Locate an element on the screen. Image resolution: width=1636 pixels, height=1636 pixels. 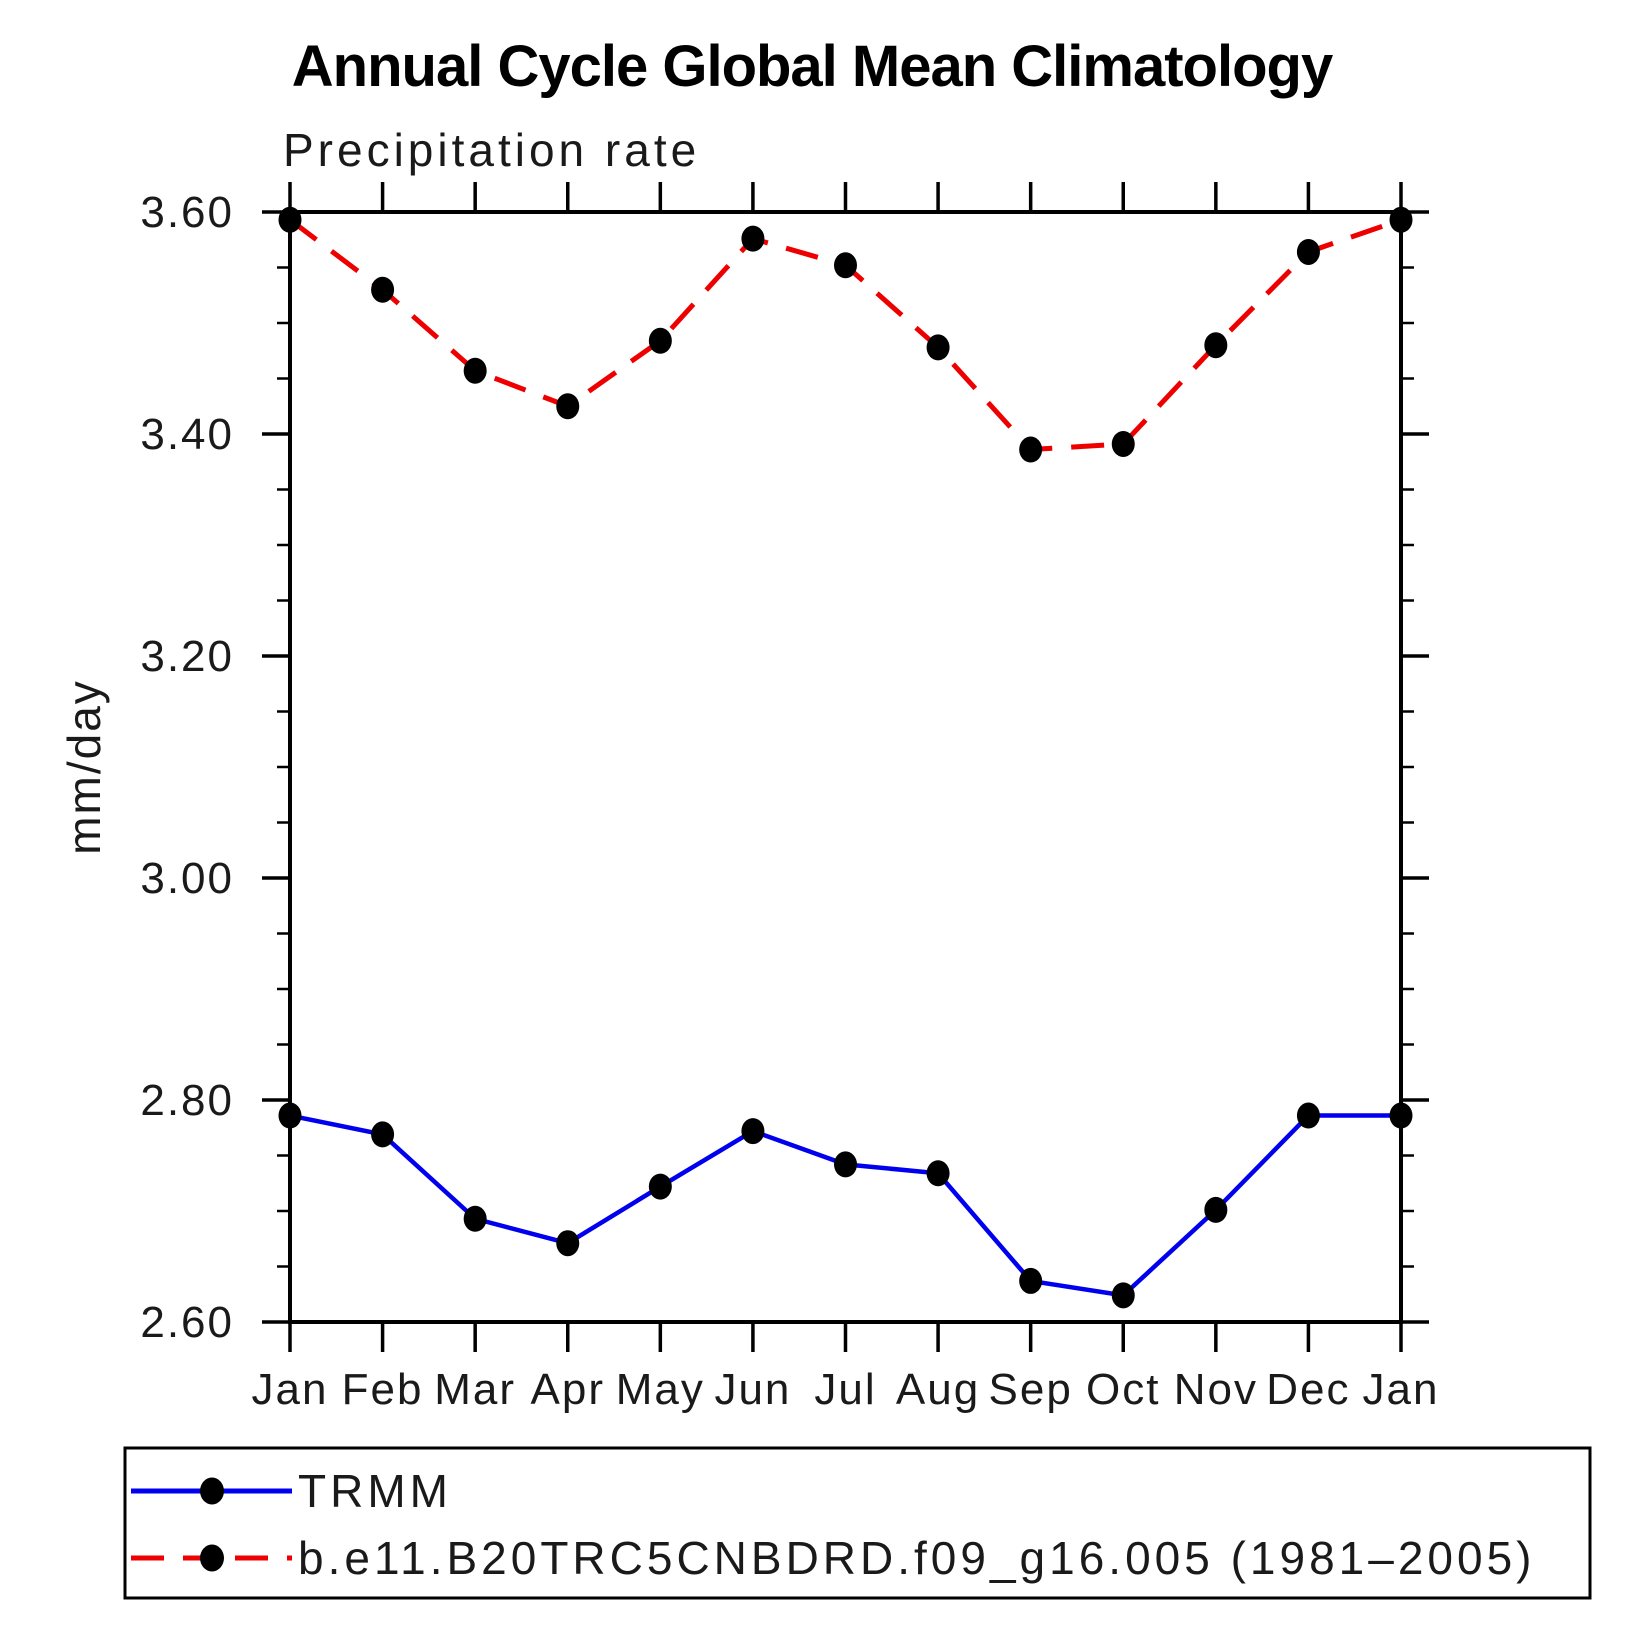
x-tick-label: Sep is located at coordinates (1031, 1389).